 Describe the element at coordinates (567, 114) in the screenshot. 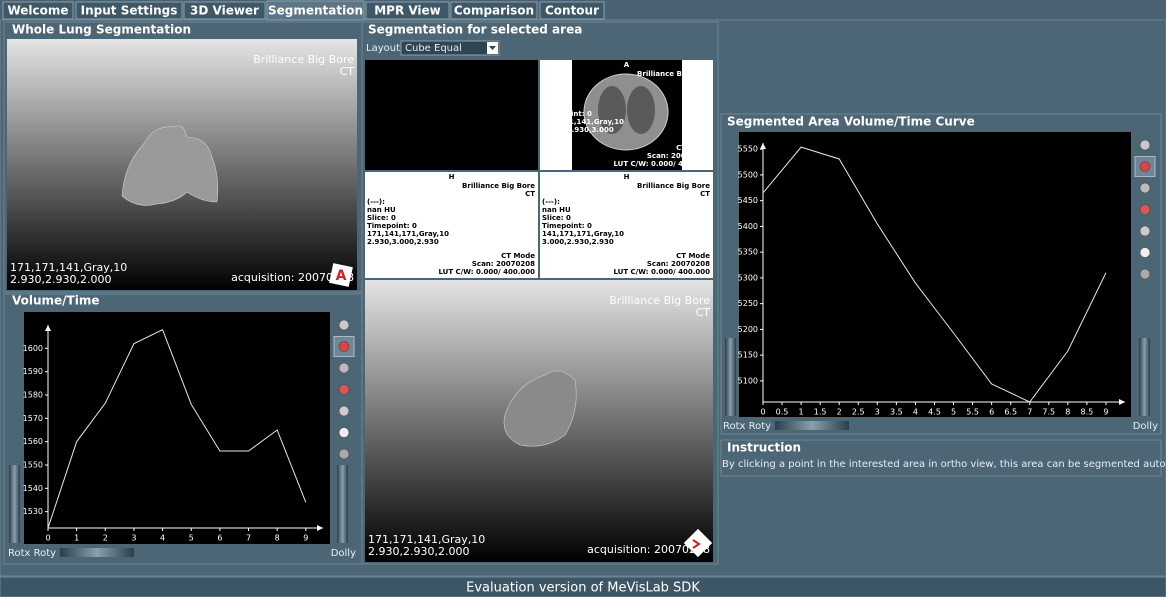

I see `overlay-text: Timepoint: 0` at that location.